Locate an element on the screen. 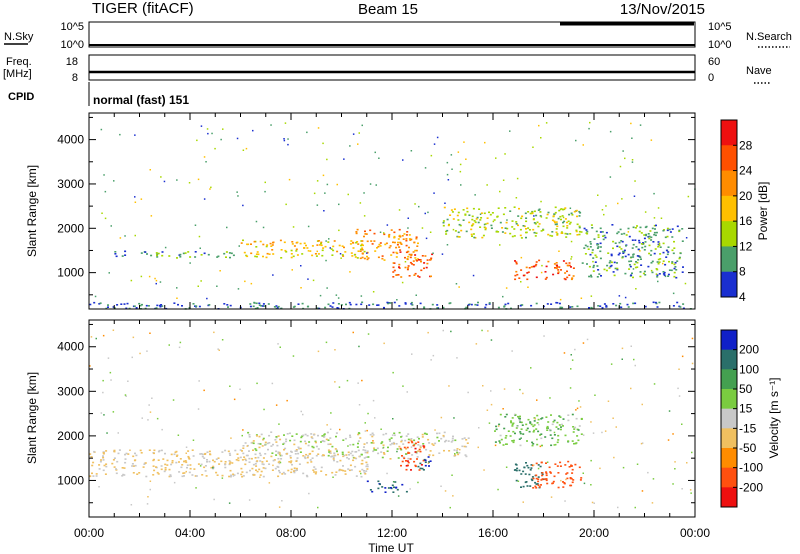 Image resolution: width=800 pixels, height=554 pixels. y-tick-label: 1000 is located at coordinates (70, 480).